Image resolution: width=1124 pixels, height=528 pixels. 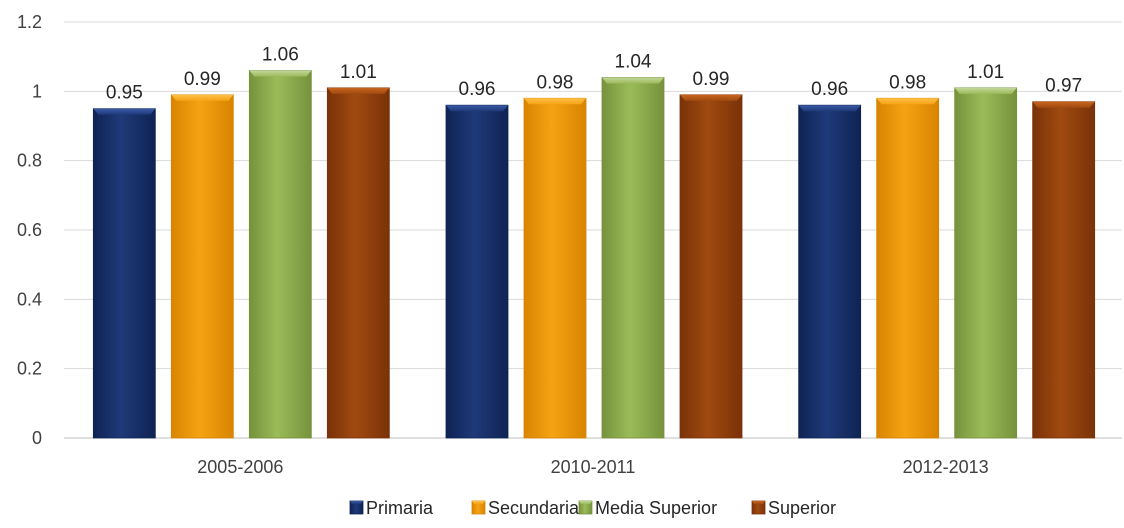 I want to click on bar-secundaria-2005-2006, so click(x=202, y=266).